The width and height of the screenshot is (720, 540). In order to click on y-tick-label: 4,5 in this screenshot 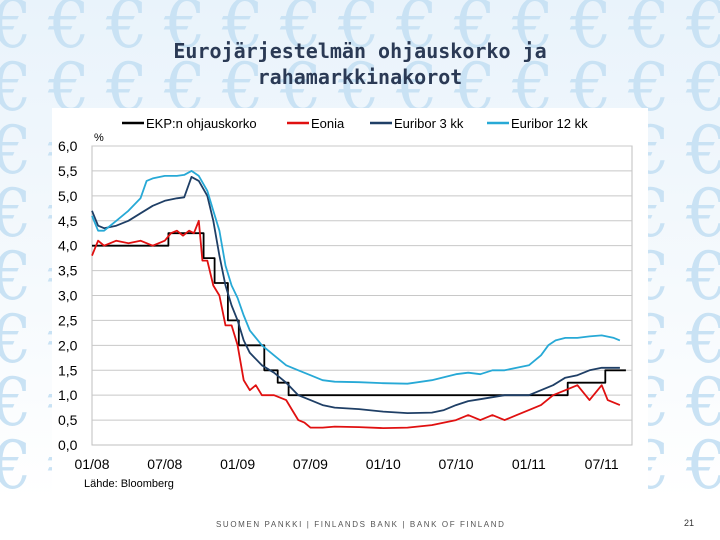, I will do `click(68, 221)`.